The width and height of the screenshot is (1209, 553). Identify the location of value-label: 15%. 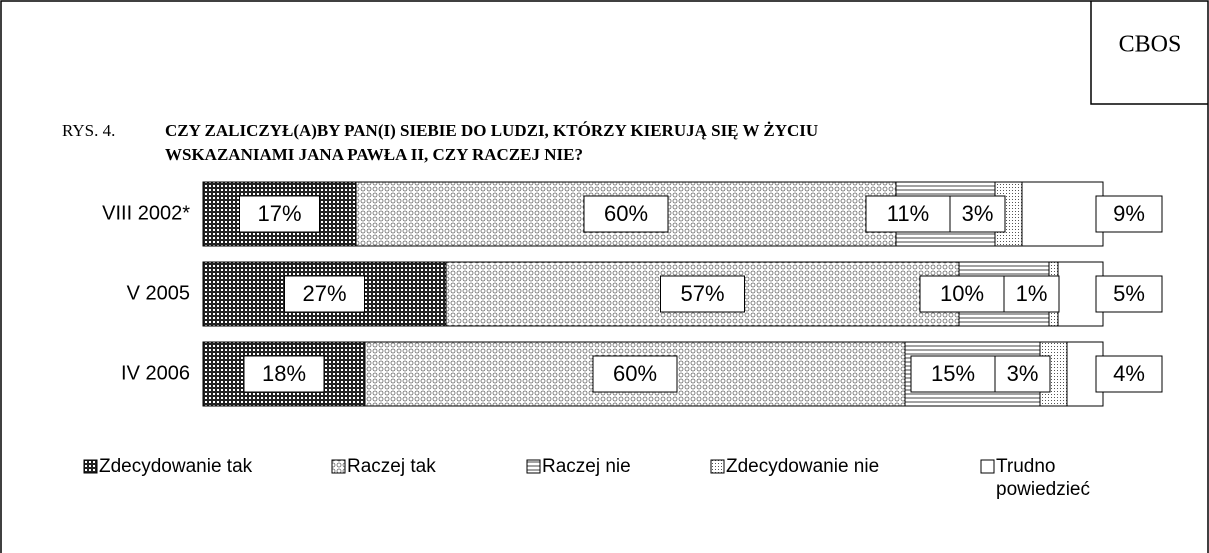
(953, 373).